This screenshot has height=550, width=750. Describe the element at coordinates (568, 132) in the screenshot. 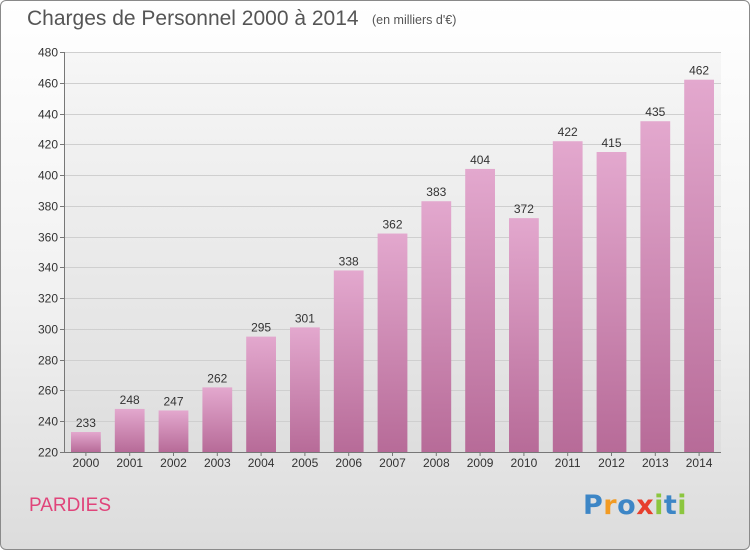

I see `data-label-2011: 422` at that location.